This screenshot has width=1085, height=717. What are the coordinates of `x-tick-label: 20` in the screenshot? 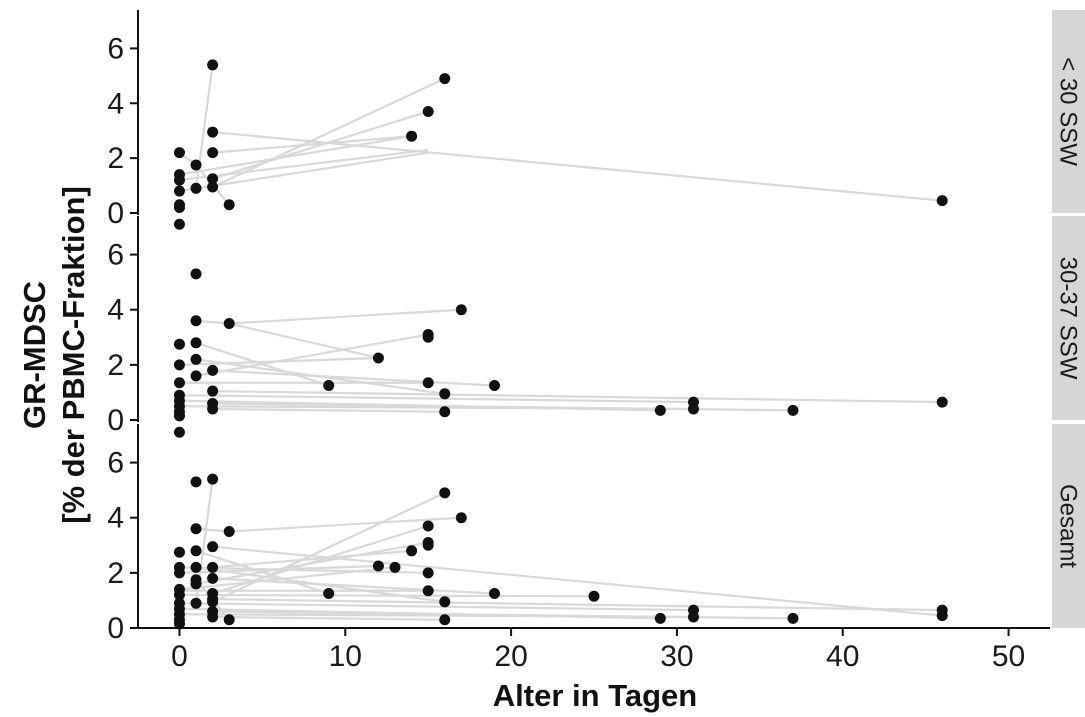 It's located at (510, 656).